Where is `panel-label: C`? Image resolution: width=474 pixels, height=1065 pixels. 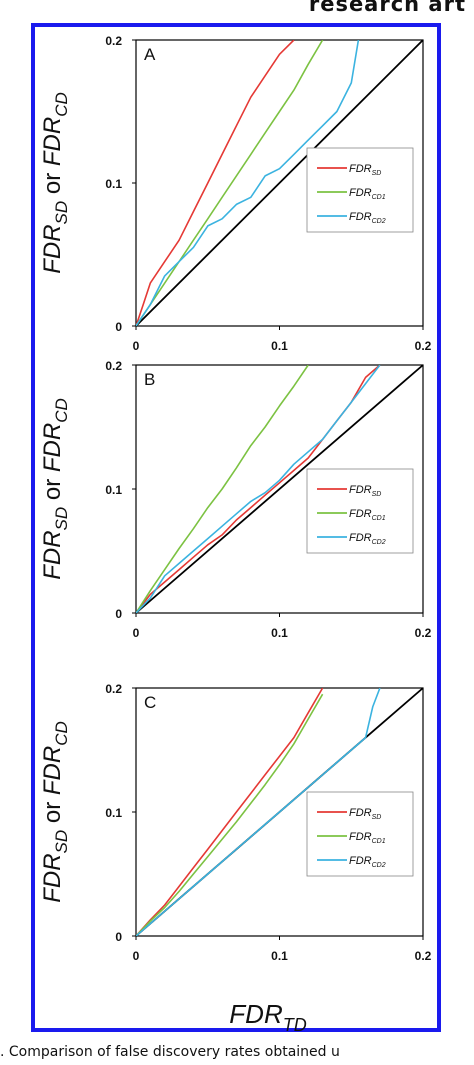
panel-label: C is located at coordinates (150, 702).